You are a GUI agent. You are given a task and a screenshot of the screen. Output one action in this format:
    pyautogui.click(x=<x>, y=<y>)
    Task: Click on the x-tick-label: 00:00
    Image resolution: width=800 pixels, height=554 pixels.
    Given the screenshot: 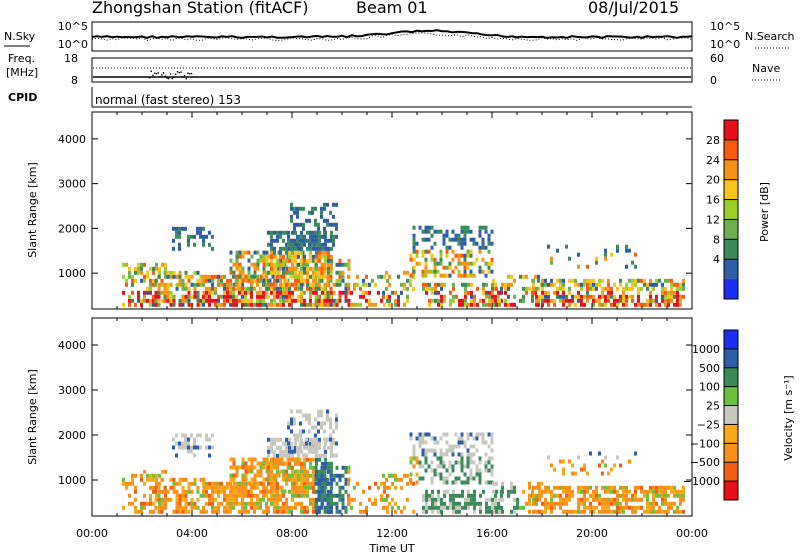 What is the action you would take?
    pyautogui.click(x=92, y=533)
    